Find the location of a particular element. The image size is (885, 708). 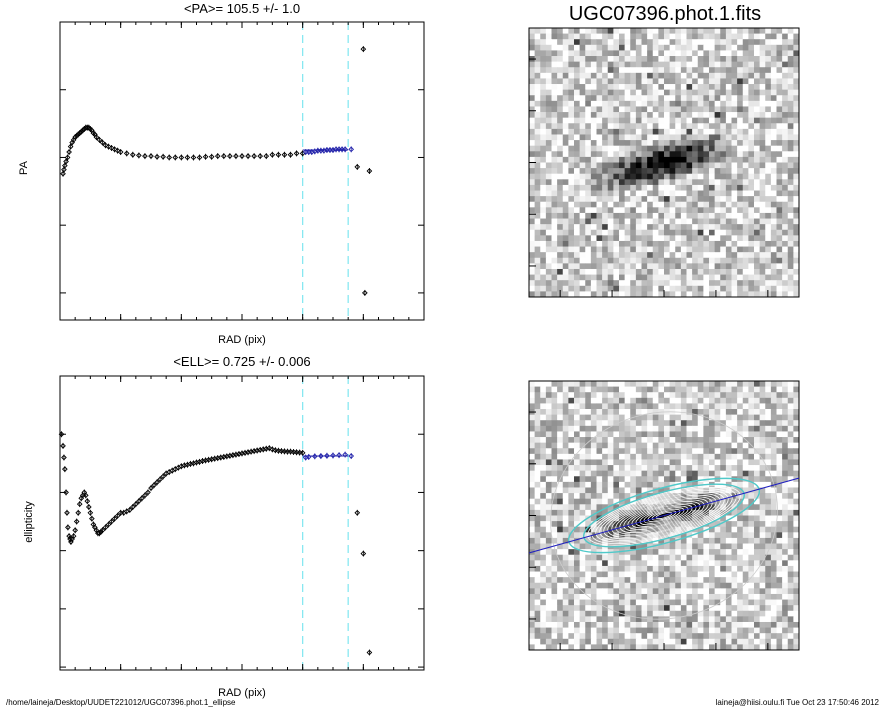

overlay-pixel-grid is located at coordinates (664, 516).